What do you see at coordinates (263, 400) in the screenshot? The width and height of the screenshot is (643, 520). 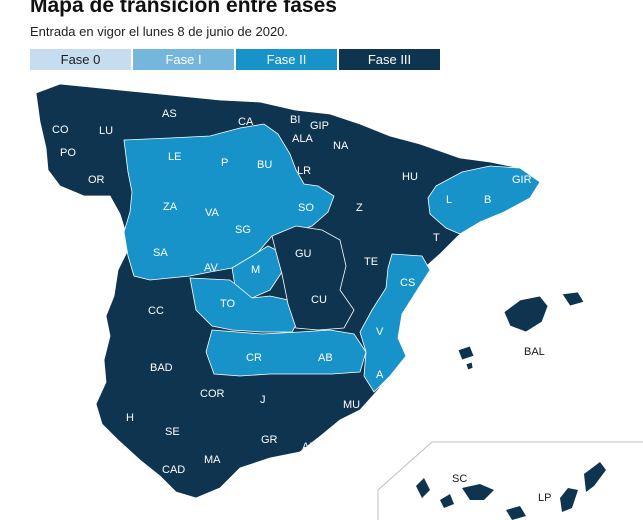 I see `label-j: J` at bounding box center [263, 400].